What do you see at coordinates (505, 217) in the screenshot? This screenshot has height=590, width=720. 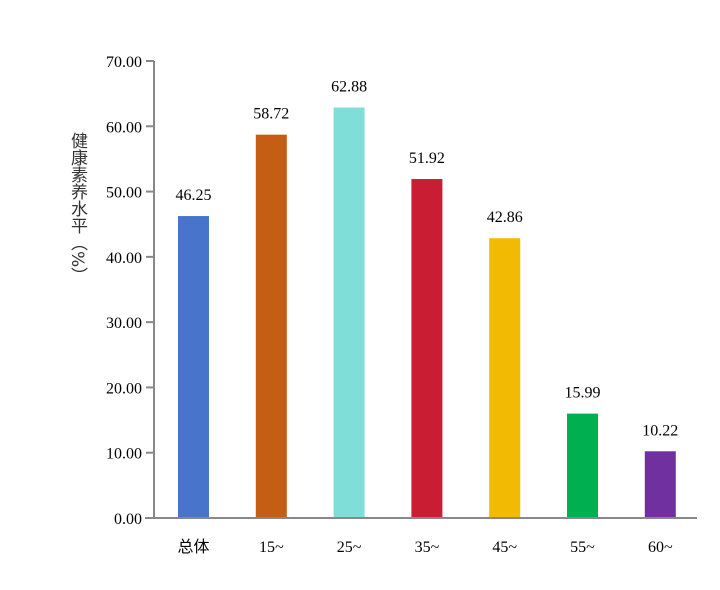 I see `data-label: 42.86` at bounding box center [505, 217].